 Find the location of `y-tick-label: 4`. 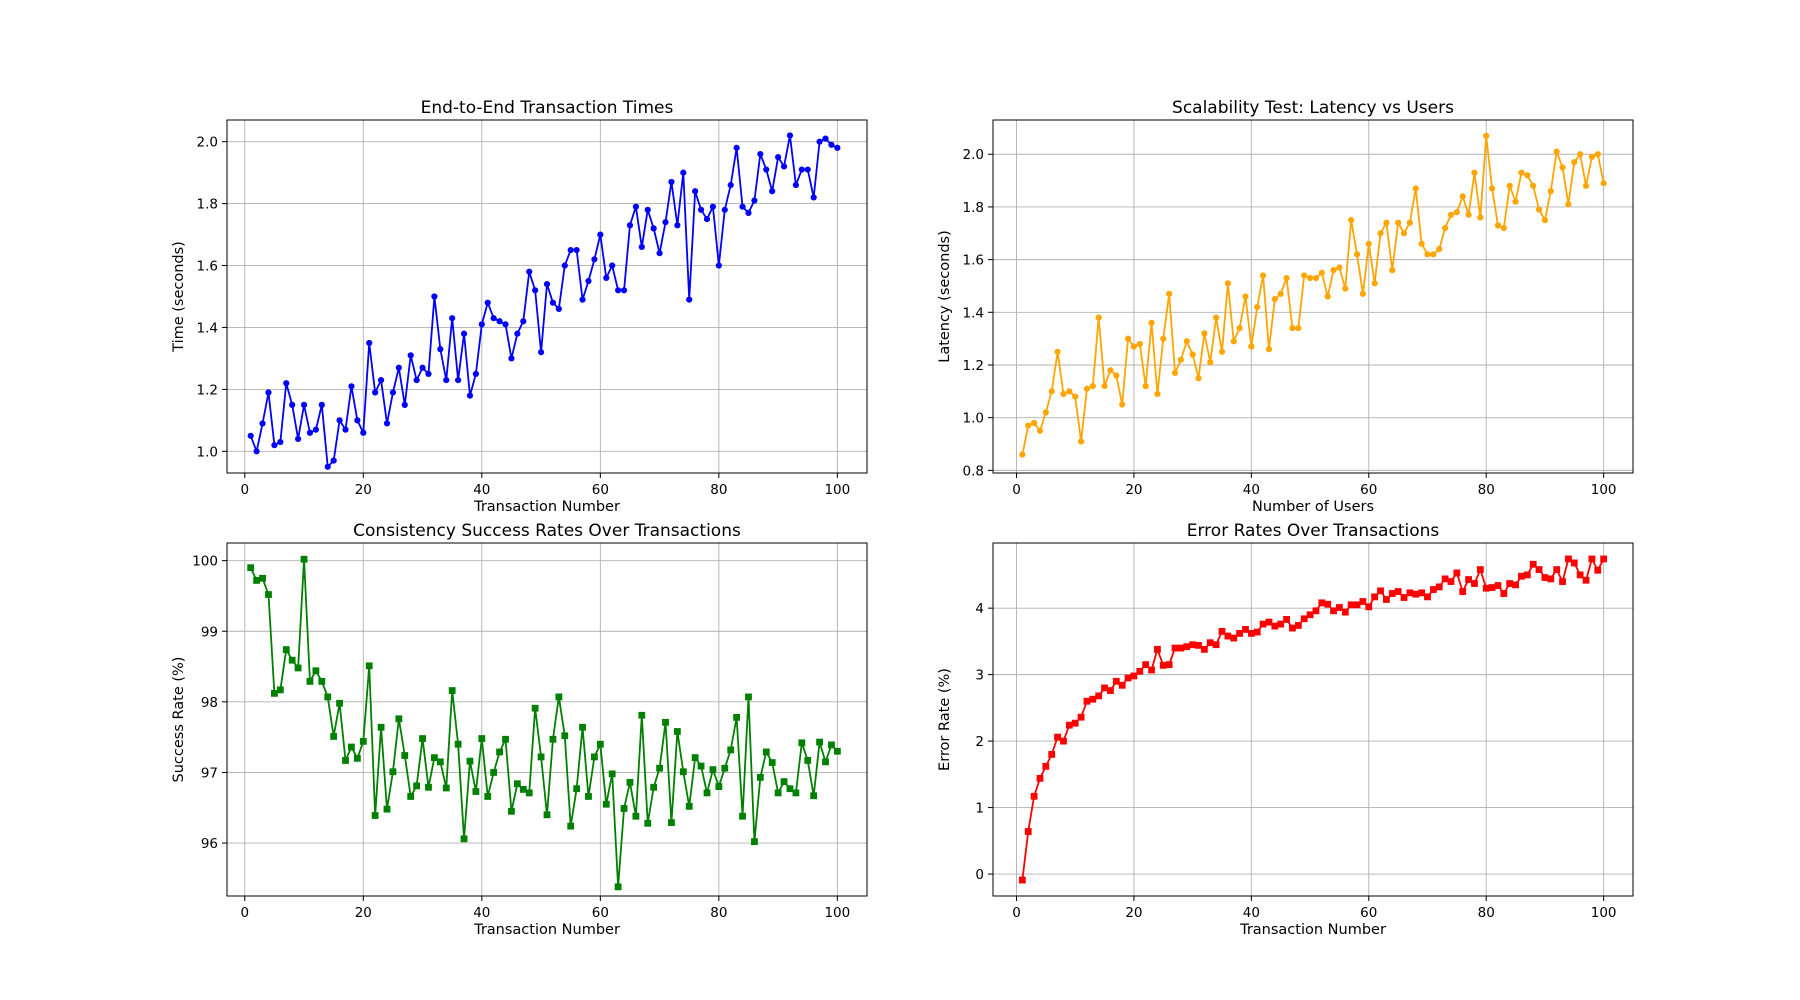

y-tick-label: 4 is located at coordinates (979, 609).